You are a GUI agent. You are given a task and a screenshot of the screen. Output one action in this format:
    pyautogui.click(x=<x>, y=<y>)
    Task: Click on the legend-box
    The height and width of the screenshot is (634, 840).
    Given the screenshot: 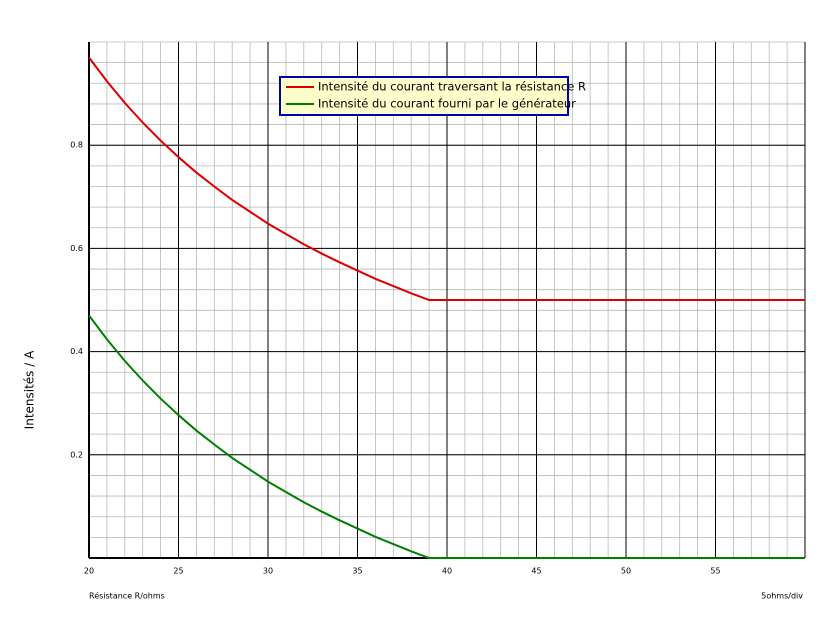 What is the action you would take?
    pyautogui.click(x=424, y=96)
    